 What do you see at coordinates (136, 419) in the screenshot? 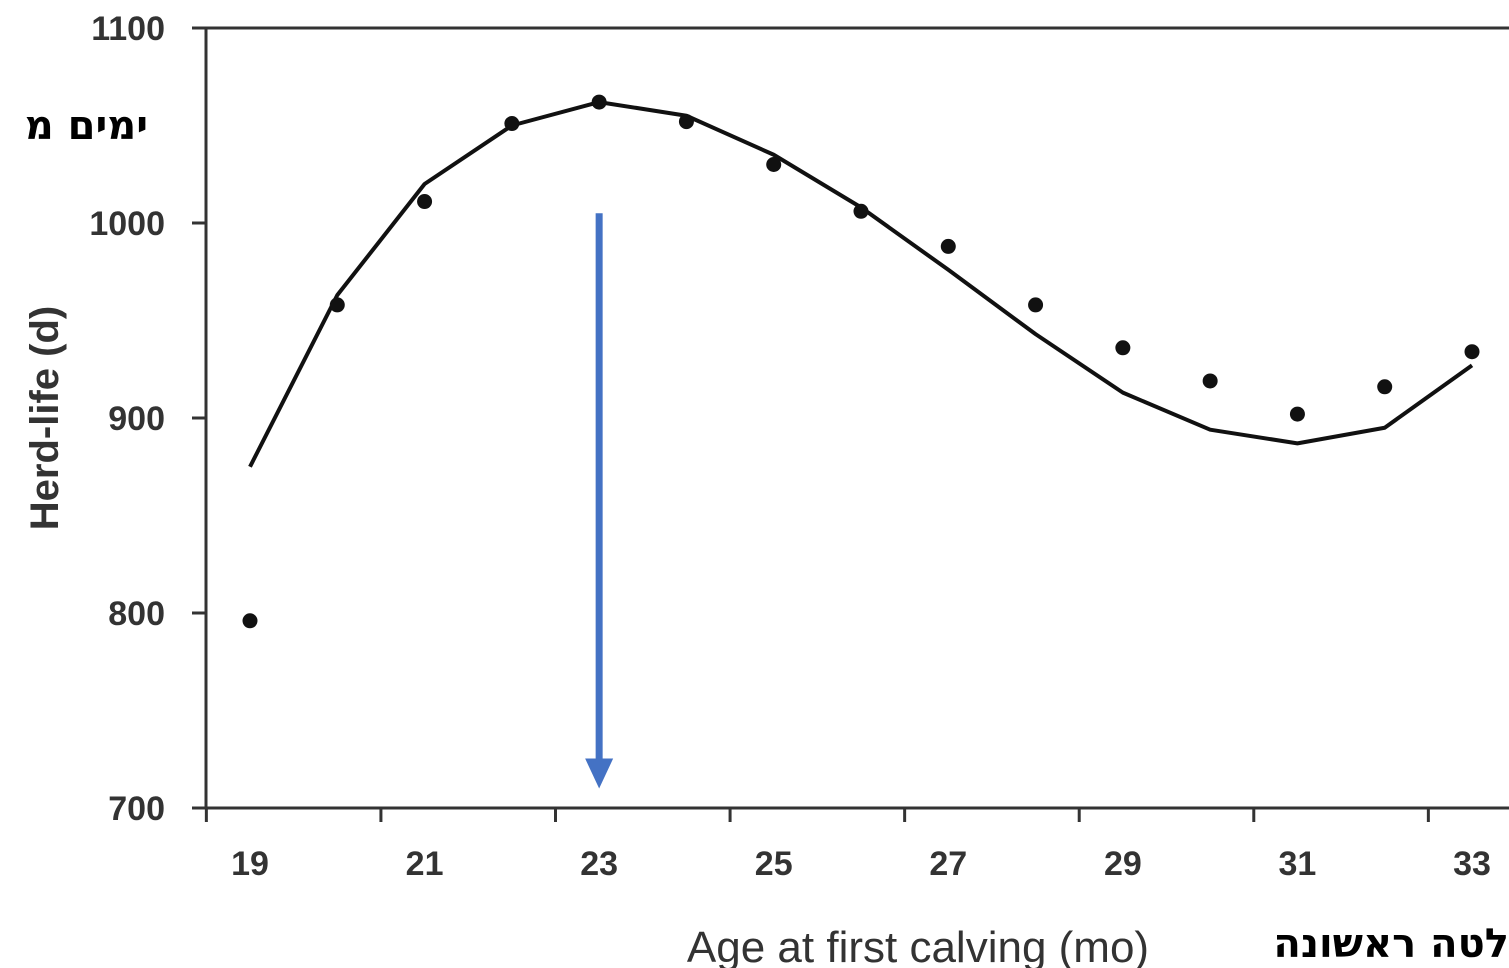
I see `y-tick-label: 900` at bounding box center [136, 419].